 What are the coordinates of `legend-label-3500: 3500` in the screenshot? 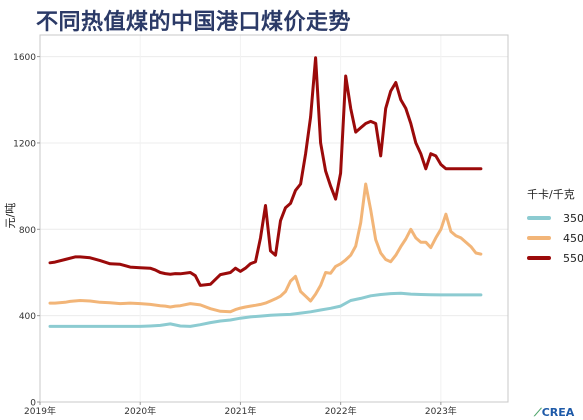 It's located at (573, 218).